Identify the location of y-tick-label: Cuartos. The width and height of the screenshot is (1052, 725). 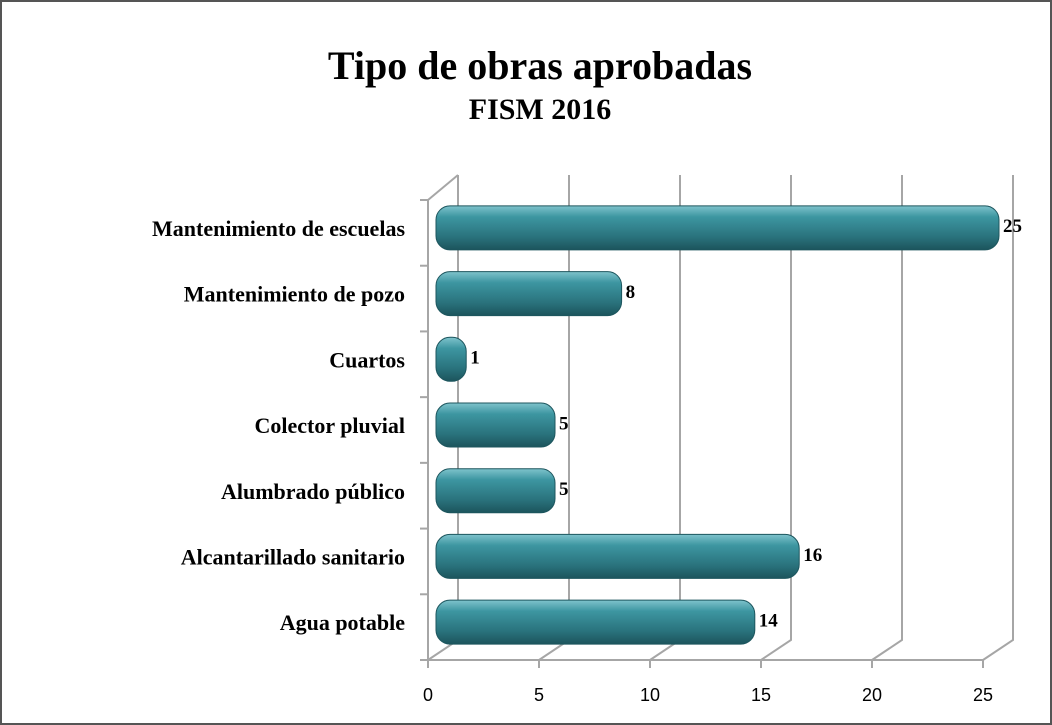
(367, 359).